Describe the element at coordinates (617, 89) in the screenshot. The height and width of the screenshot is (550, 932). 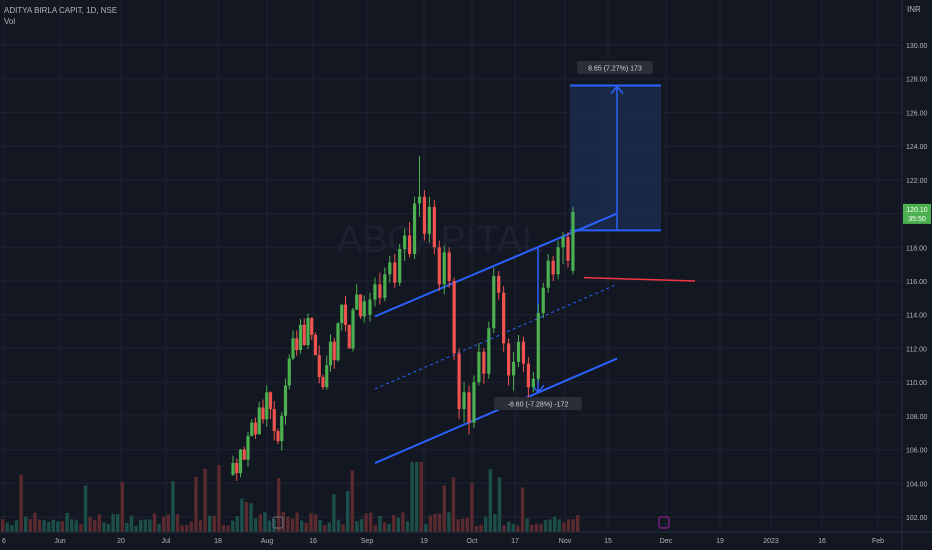
I see `target-arrowhead` at that location.